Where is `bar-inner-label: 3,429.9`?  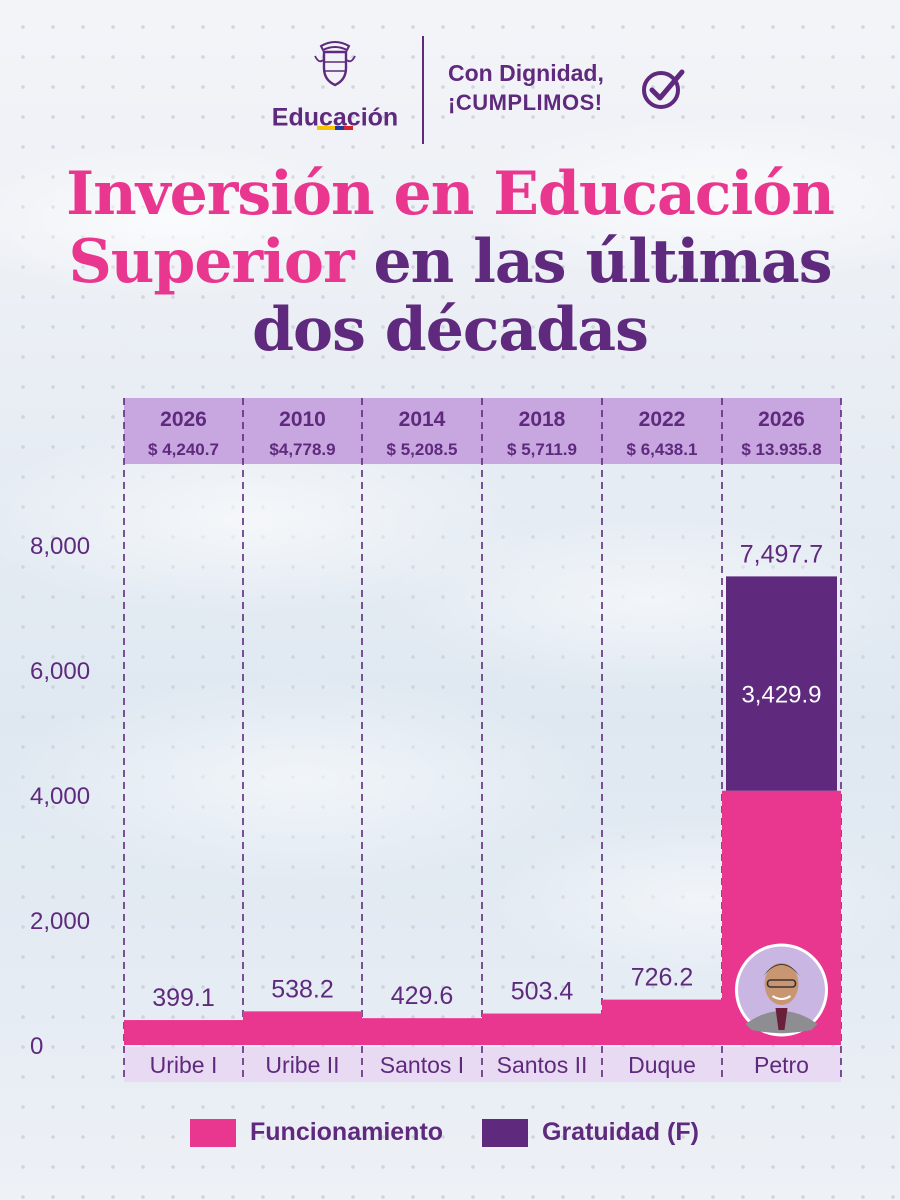
bar-inner-label: 3,429.9 is located at coordinates (781, 694).